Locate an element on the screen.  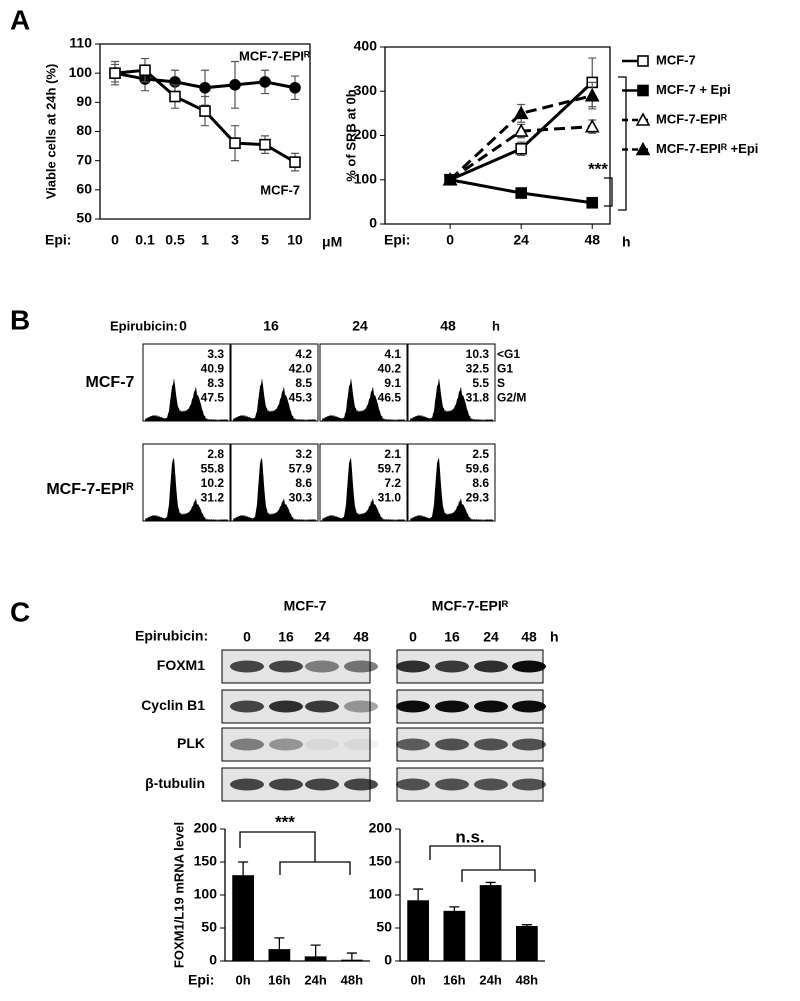
blot-unit: h is located at coordinates (554, 637).